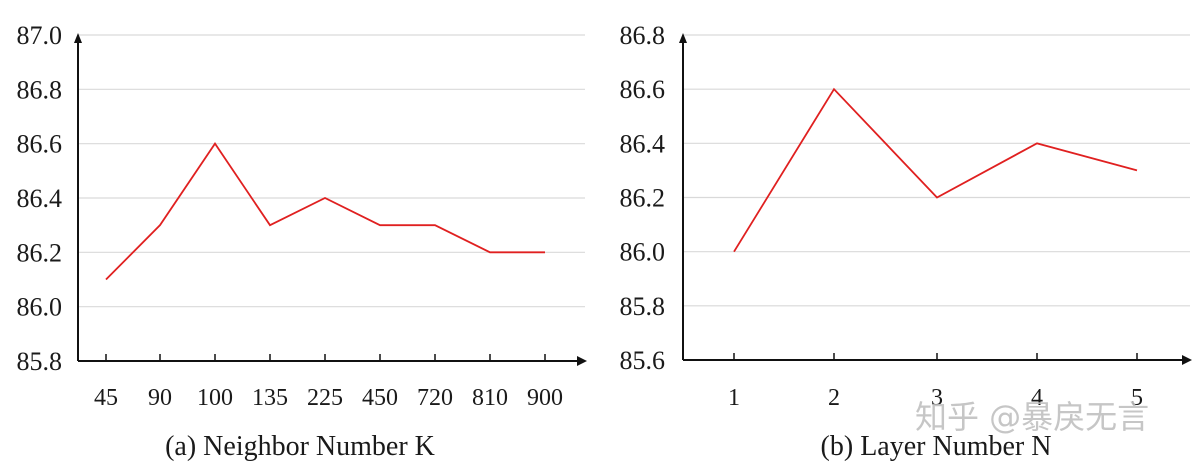 This screenshot has height=466, width=1204. What do you see at coordinates (325, 398) in the screenshot?
I see `x-tick-label: 225` at bounding box center [325, 398].